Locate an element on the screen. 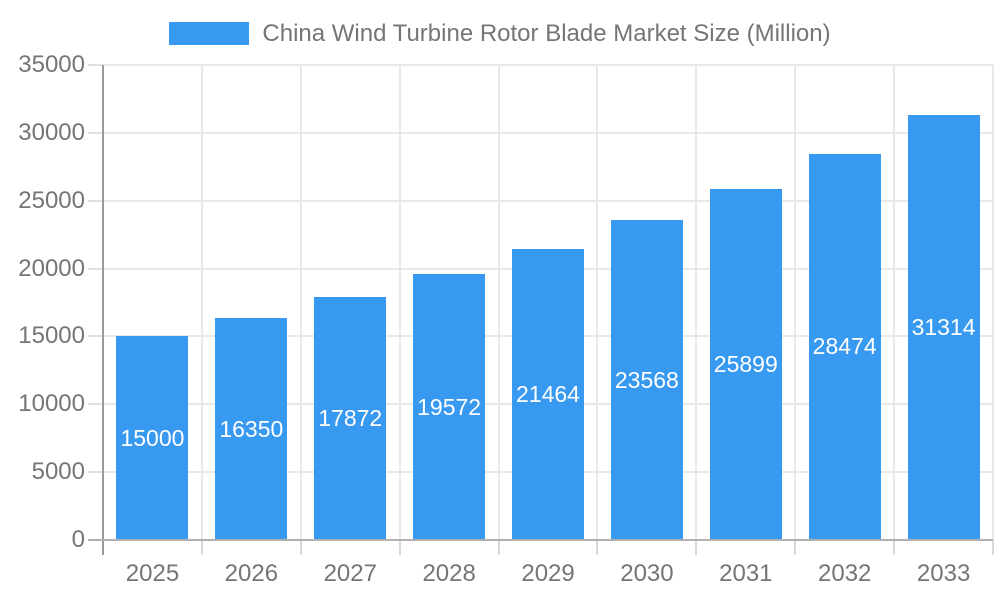 This screenshot has height=600, width=1000. bar-2029: 21464 is located at coordinates (548, 394).